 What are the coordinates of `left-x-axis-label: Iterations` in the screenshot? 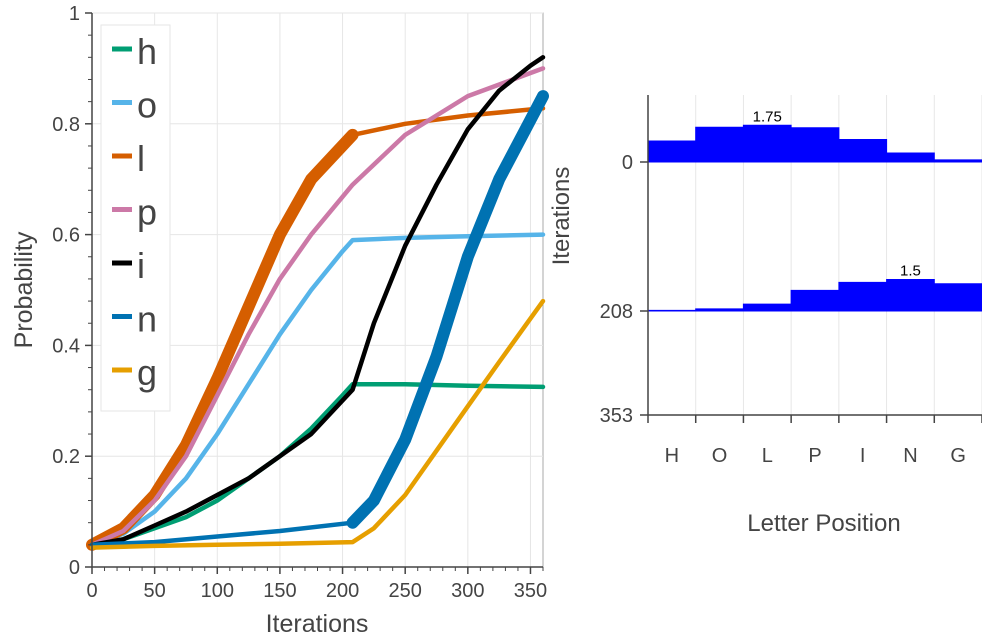 It's located at (317, 623).